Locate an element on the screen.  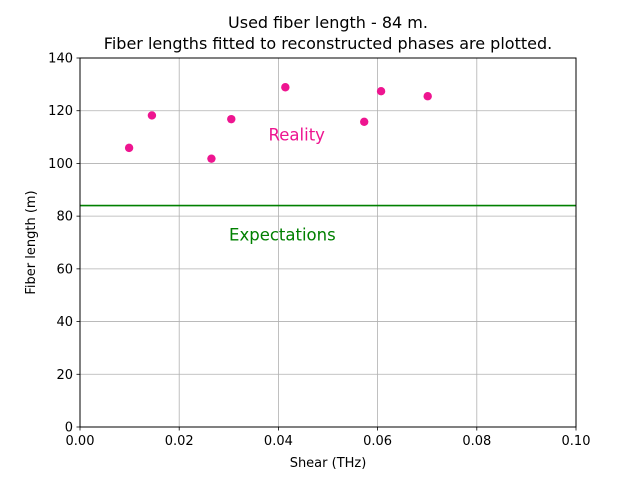
y-tick-label: 80 is located at coordinates (64, 217).